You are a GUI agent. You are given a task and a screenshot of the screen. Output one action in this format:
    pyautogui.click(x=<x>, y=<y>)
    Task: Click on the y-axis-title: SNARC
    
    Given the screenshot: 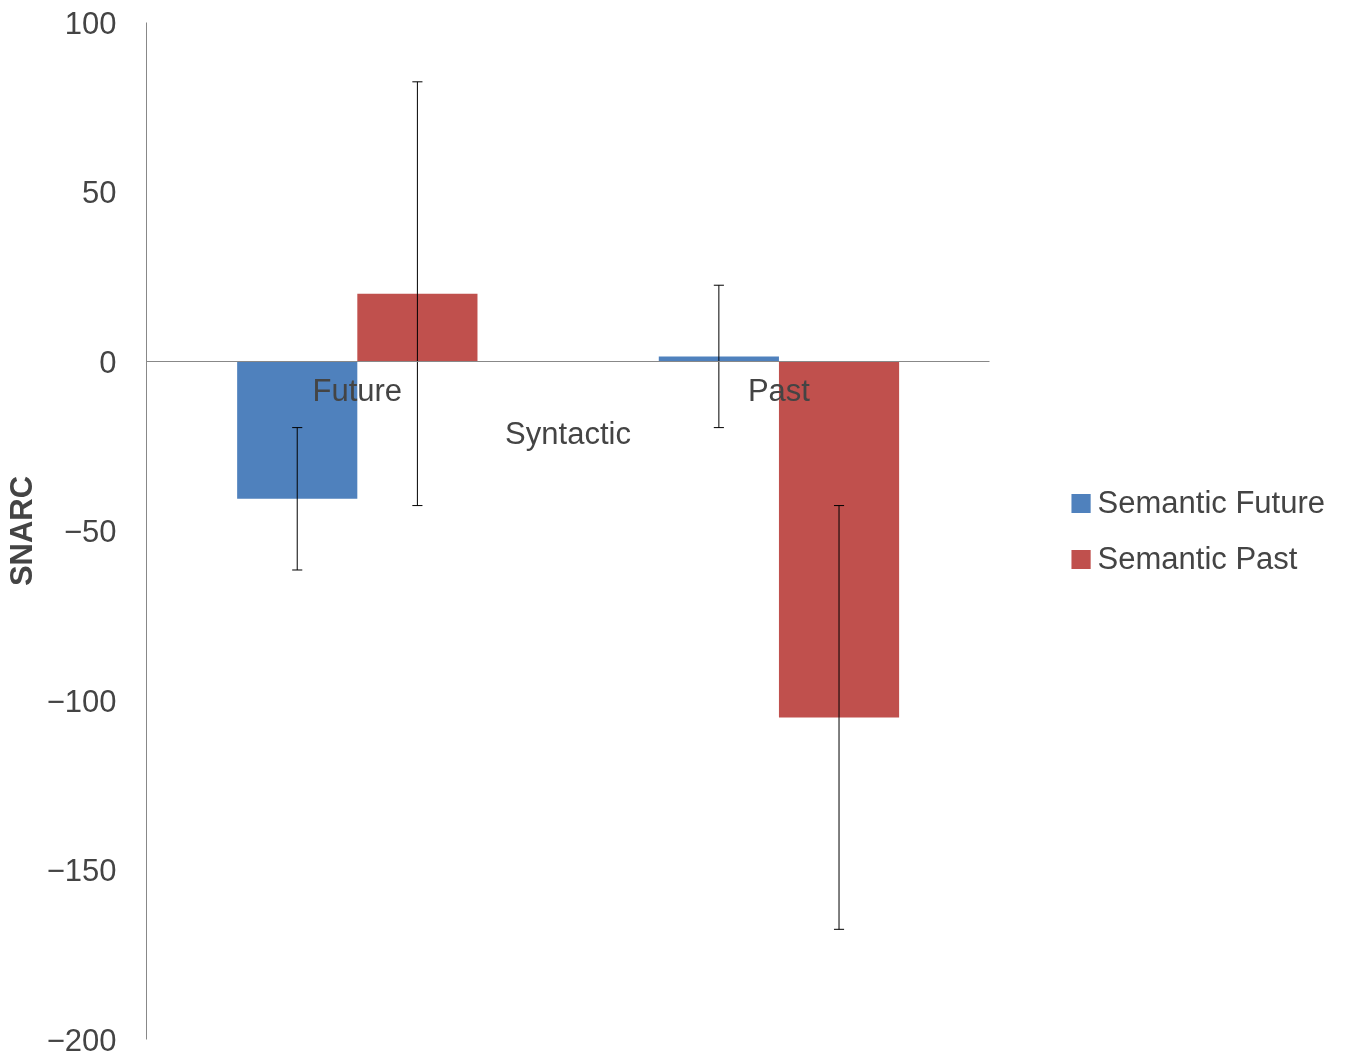 What is the action you would take?
    pyautogui.click(x=21, y=531)
    